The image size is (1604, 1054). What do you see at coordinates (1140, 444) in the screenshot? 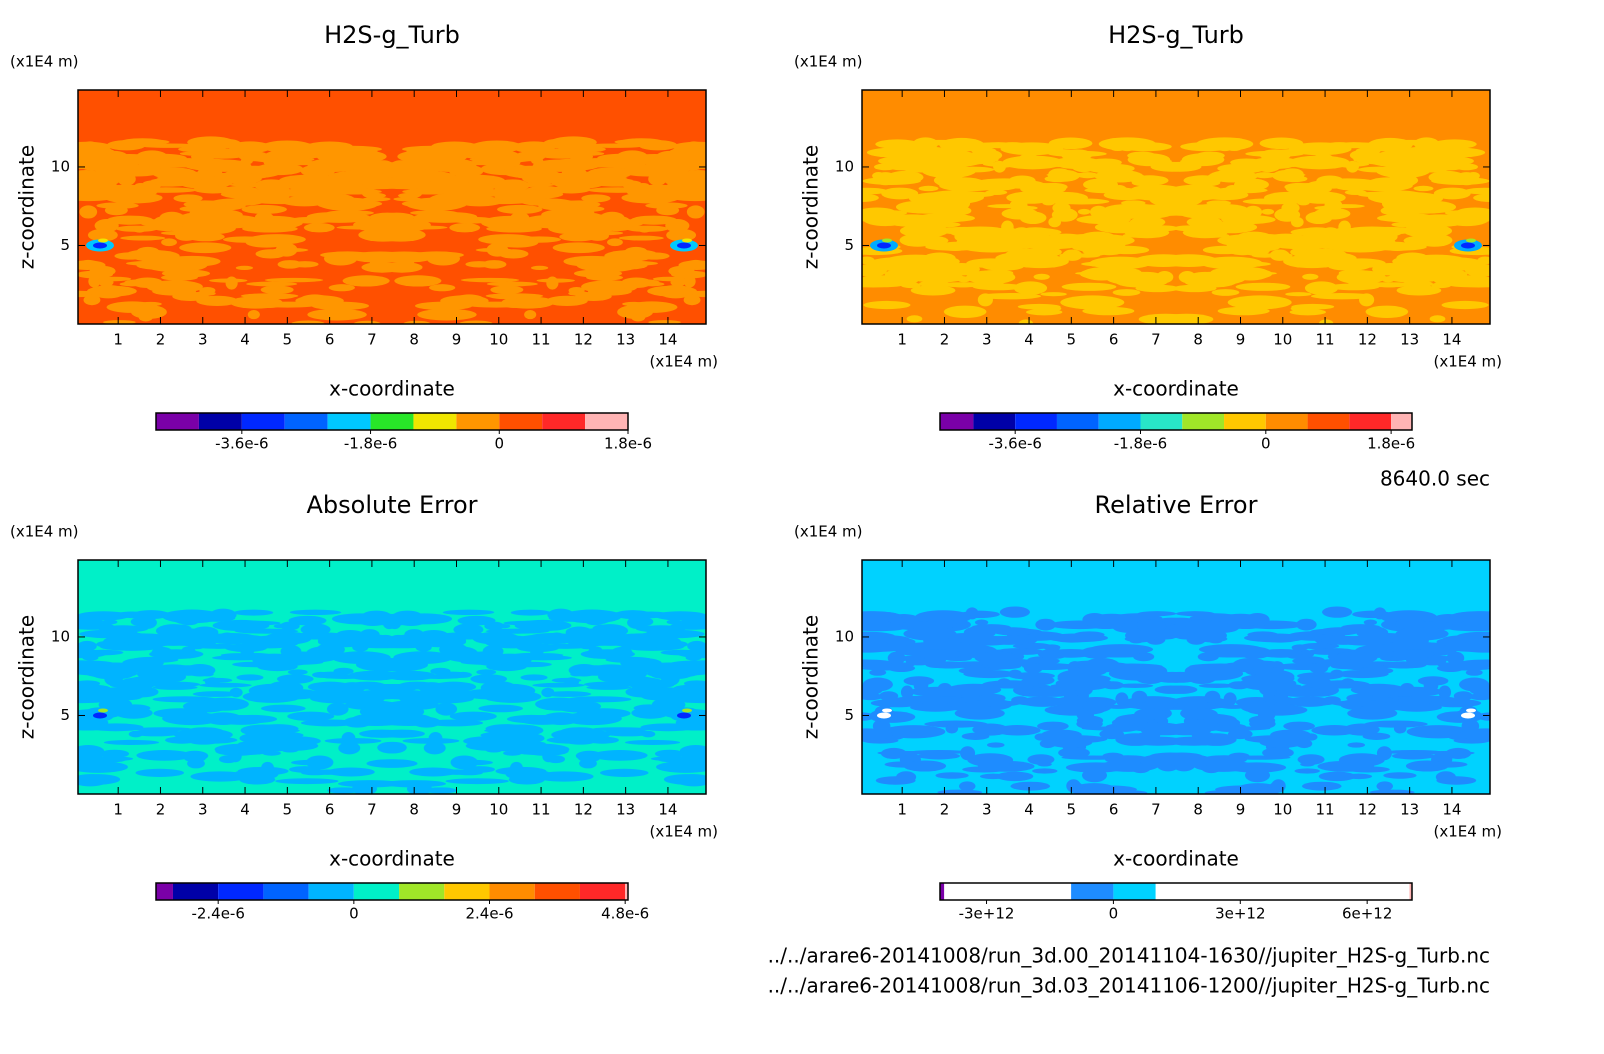
I see `colorbar-tick-label: -1.8e-6` at bounding box center [1140, 444].